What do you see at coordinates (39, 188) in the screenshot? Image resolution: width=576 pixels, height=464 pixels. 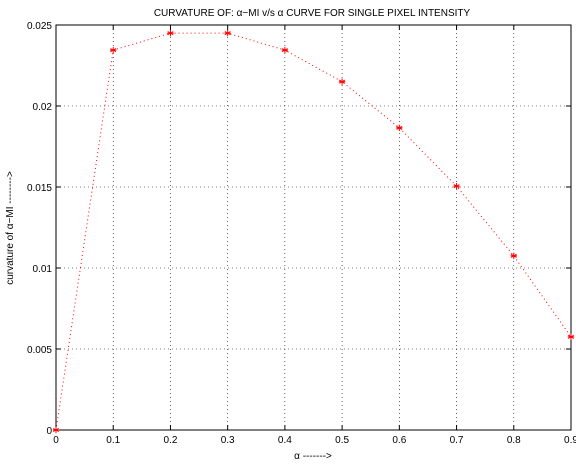 I see `y-tick-label: 0.015` at bounding box center [39, 188].